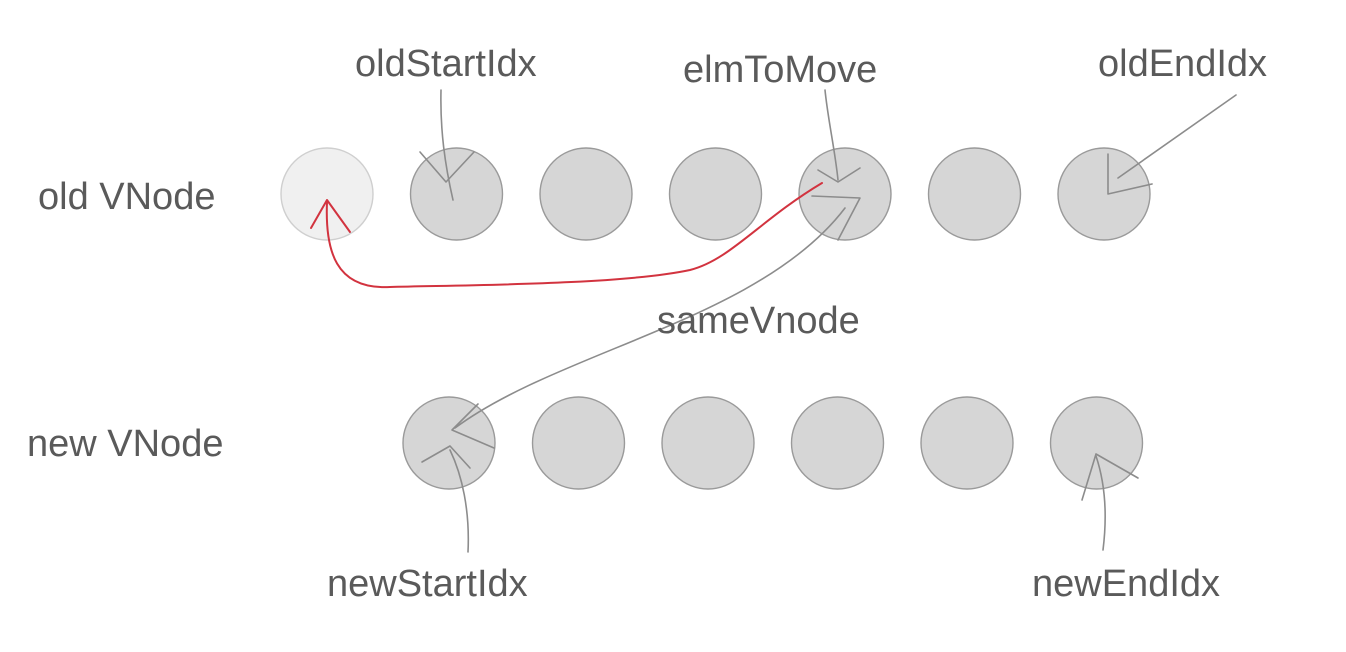 This screenshot has height=652, width=1346. Describe the element at coordinates (1130, 174) in the screenshot. I see `old-end-idx-arrowhead` at that location.